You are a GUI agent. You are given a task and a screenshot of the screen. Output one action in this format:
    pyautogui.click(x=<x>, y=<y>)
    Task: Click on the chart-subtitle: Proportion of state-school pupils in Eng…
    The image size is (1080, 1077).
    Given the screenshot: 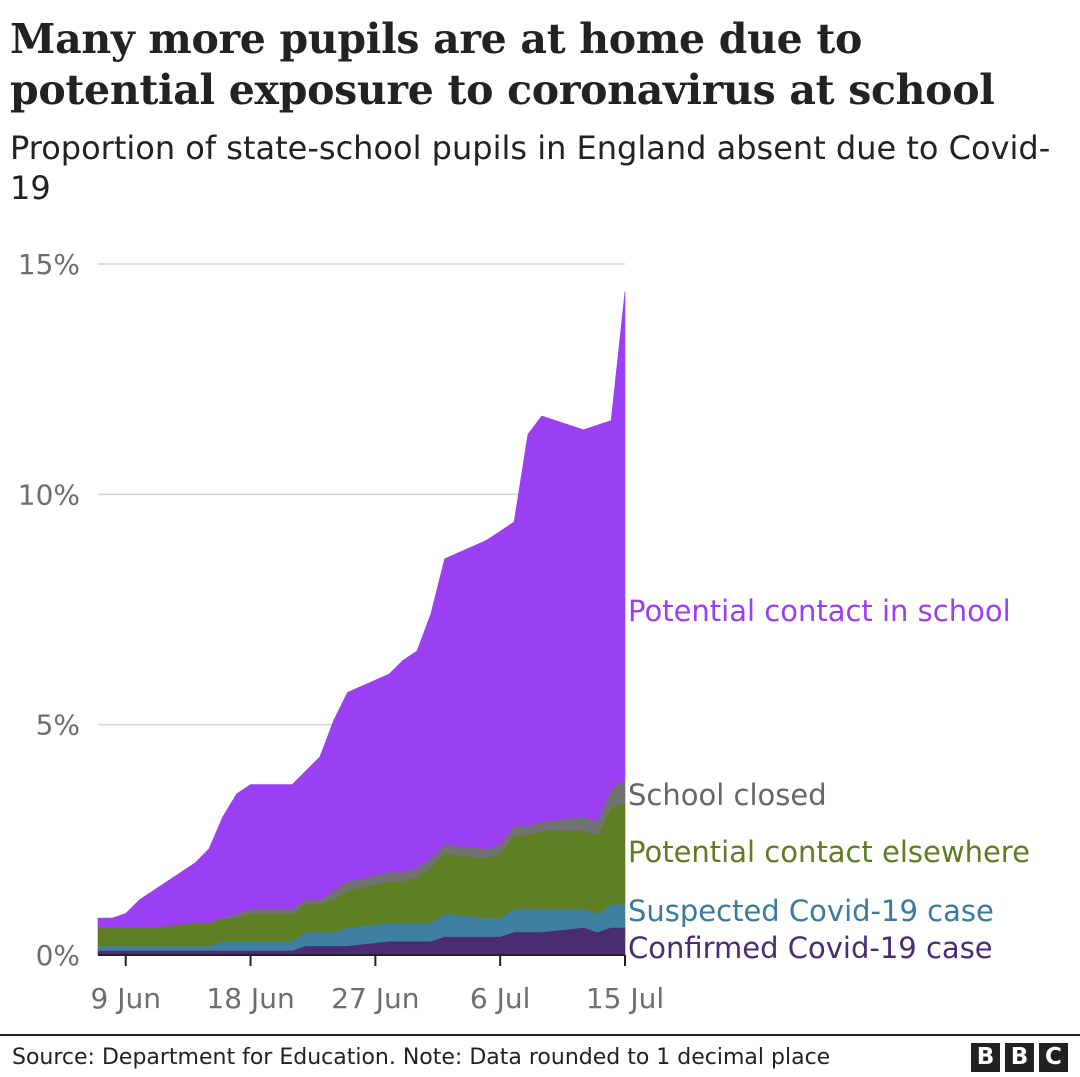 What is the action you would take?
    pyautogui.click(x=530, y=168)
    